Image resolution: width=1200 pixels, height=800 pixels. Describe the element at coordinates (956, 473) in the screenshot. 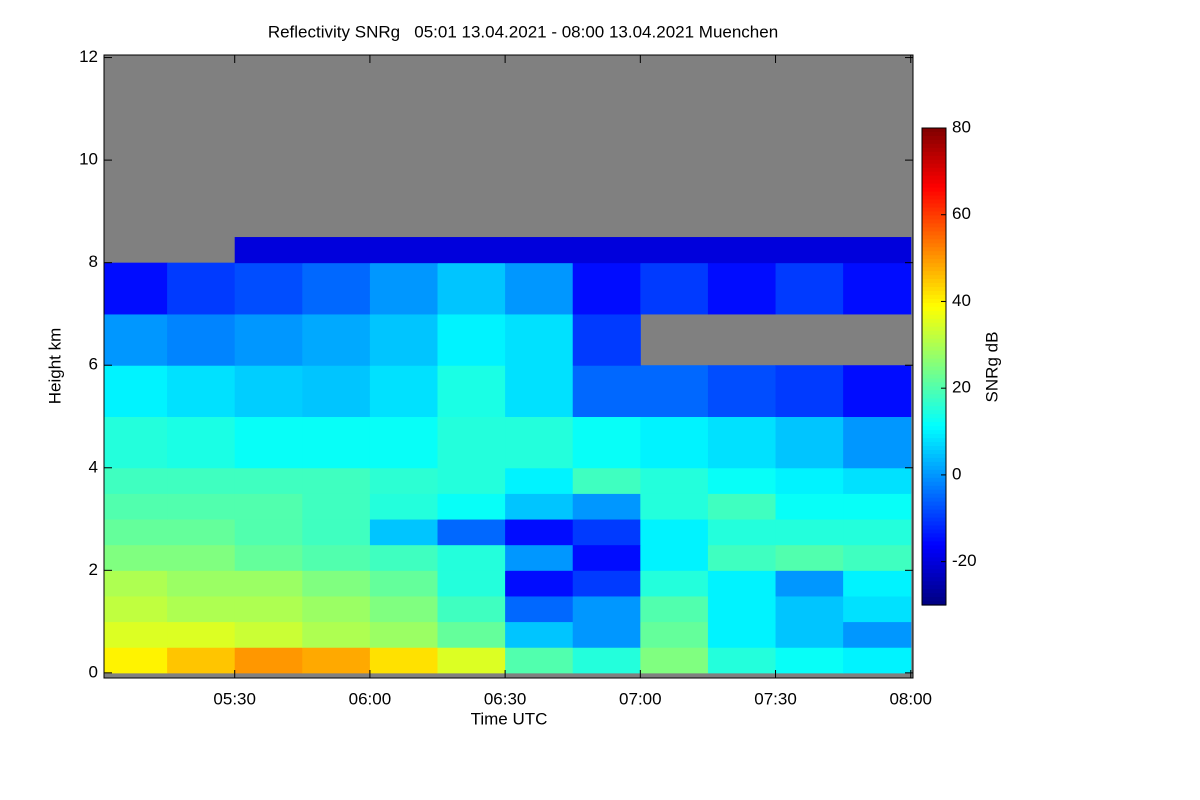

I see `colorbar-tick-label: 0` at that location.